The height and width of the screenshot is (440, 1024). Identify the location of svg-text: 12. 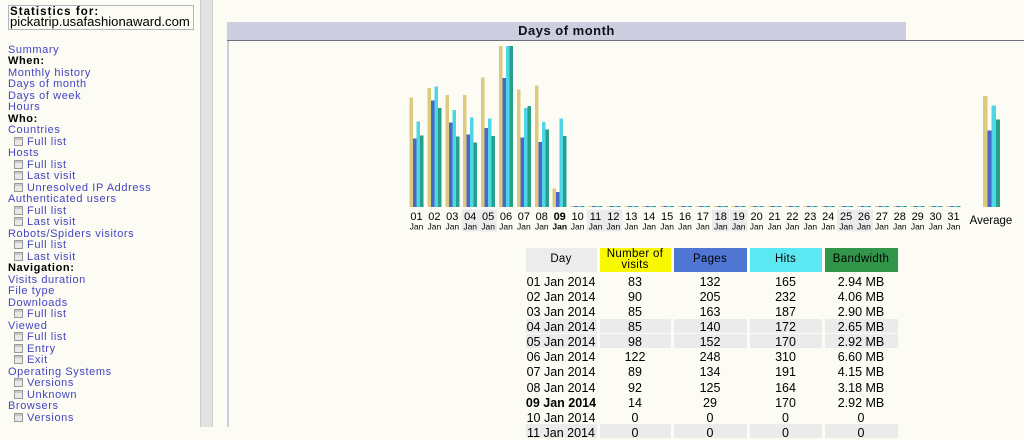
(613, 217).